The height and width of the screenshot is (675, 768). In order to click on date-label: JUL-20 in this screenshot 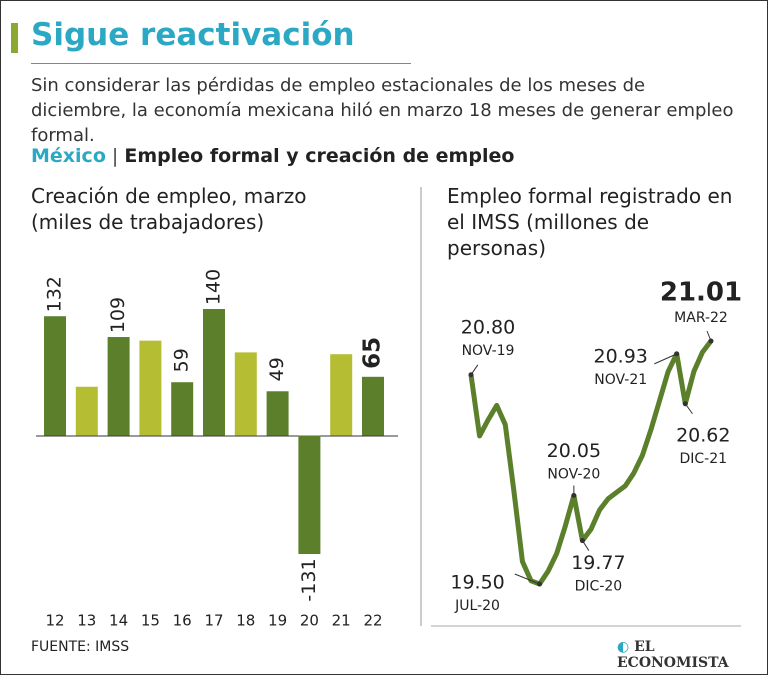, I will do `click(477, 606)`.